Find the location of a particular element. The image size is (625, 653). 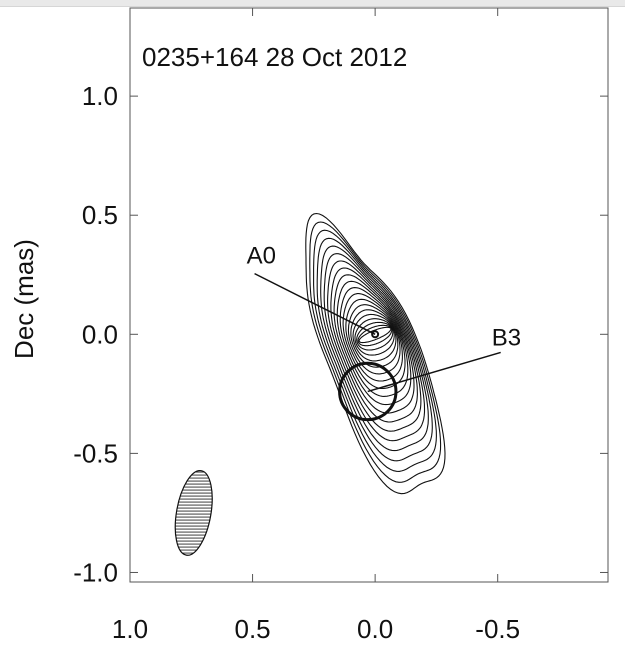

window-top-strip is located at coordinates (312, 3).